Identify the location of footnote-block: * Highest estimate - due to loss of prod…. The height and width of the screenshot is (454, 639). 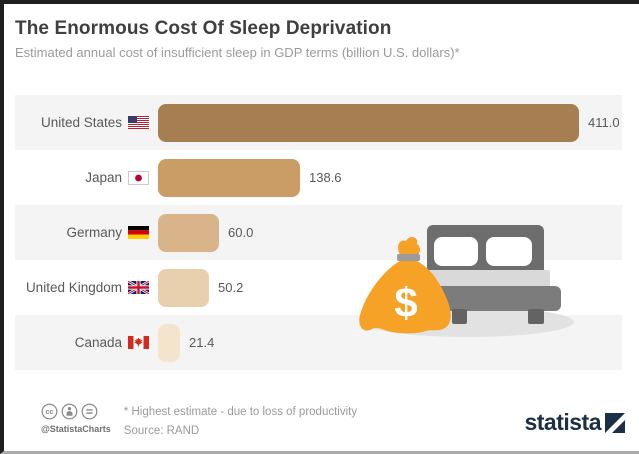
(240, 422).